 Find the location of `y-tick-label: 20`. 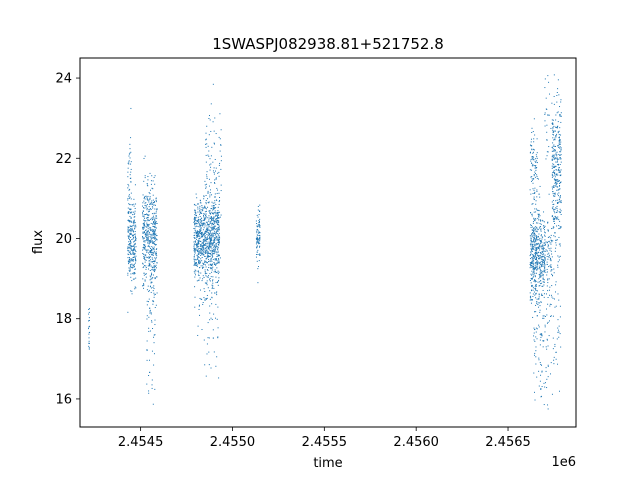

y-tick-label: 20 is located at coordinates (63, 239).